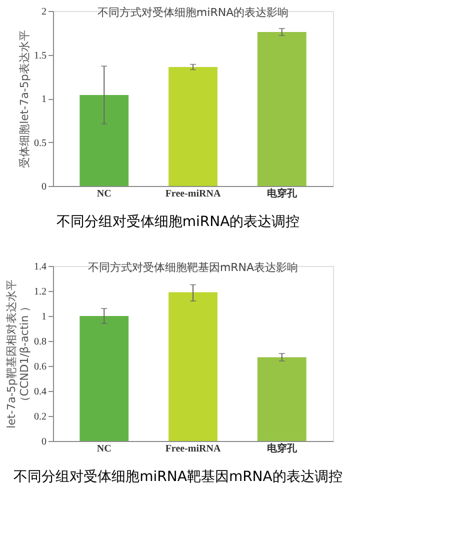 The image size is (454, 535). Describe the element at coordinates (193, 267) in the screenshot. I see `chart-title: 不同方式对受体细胞靶基因mRNA表达影响` at that location.